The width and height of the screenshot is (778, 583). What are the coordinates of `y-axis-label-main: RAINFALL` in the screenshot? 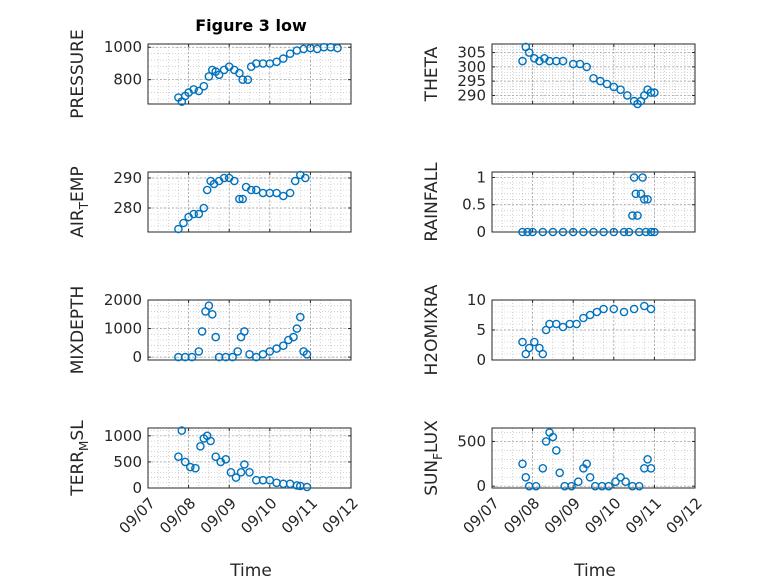 It's located at (432, 202).